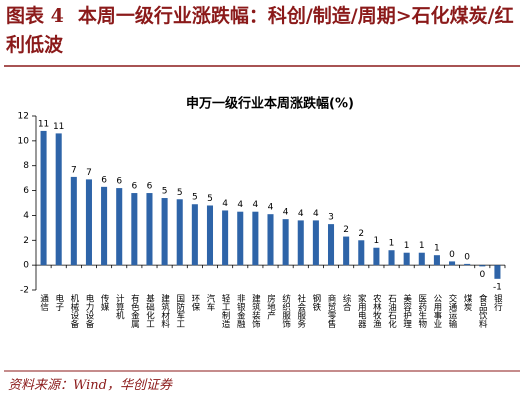 This screenshot has width=524, height=401. I want to click on x-tick-label: 社会服务, so click(301, 311).